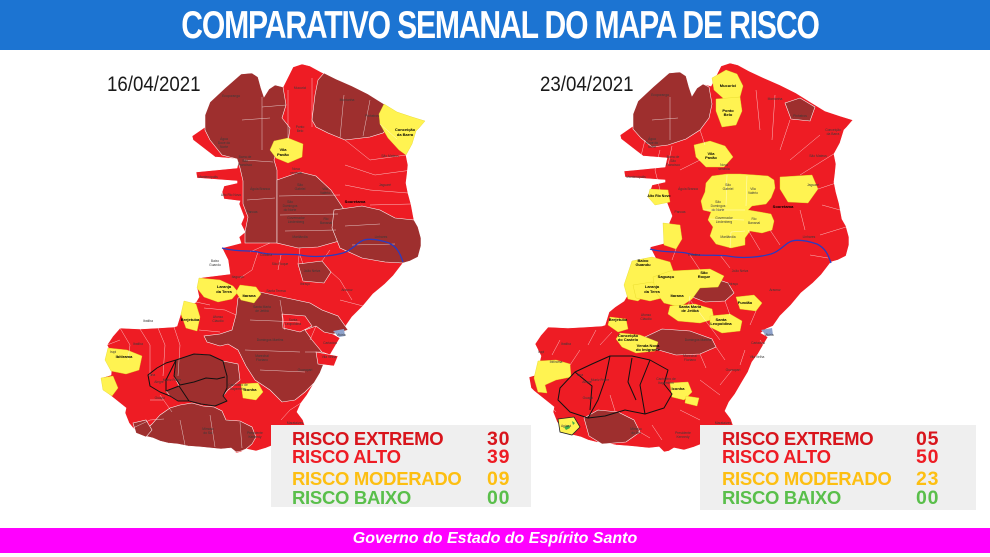 The image size is (990, 557). I want to click on svg-text: Vila Velha, so click(329, 357).